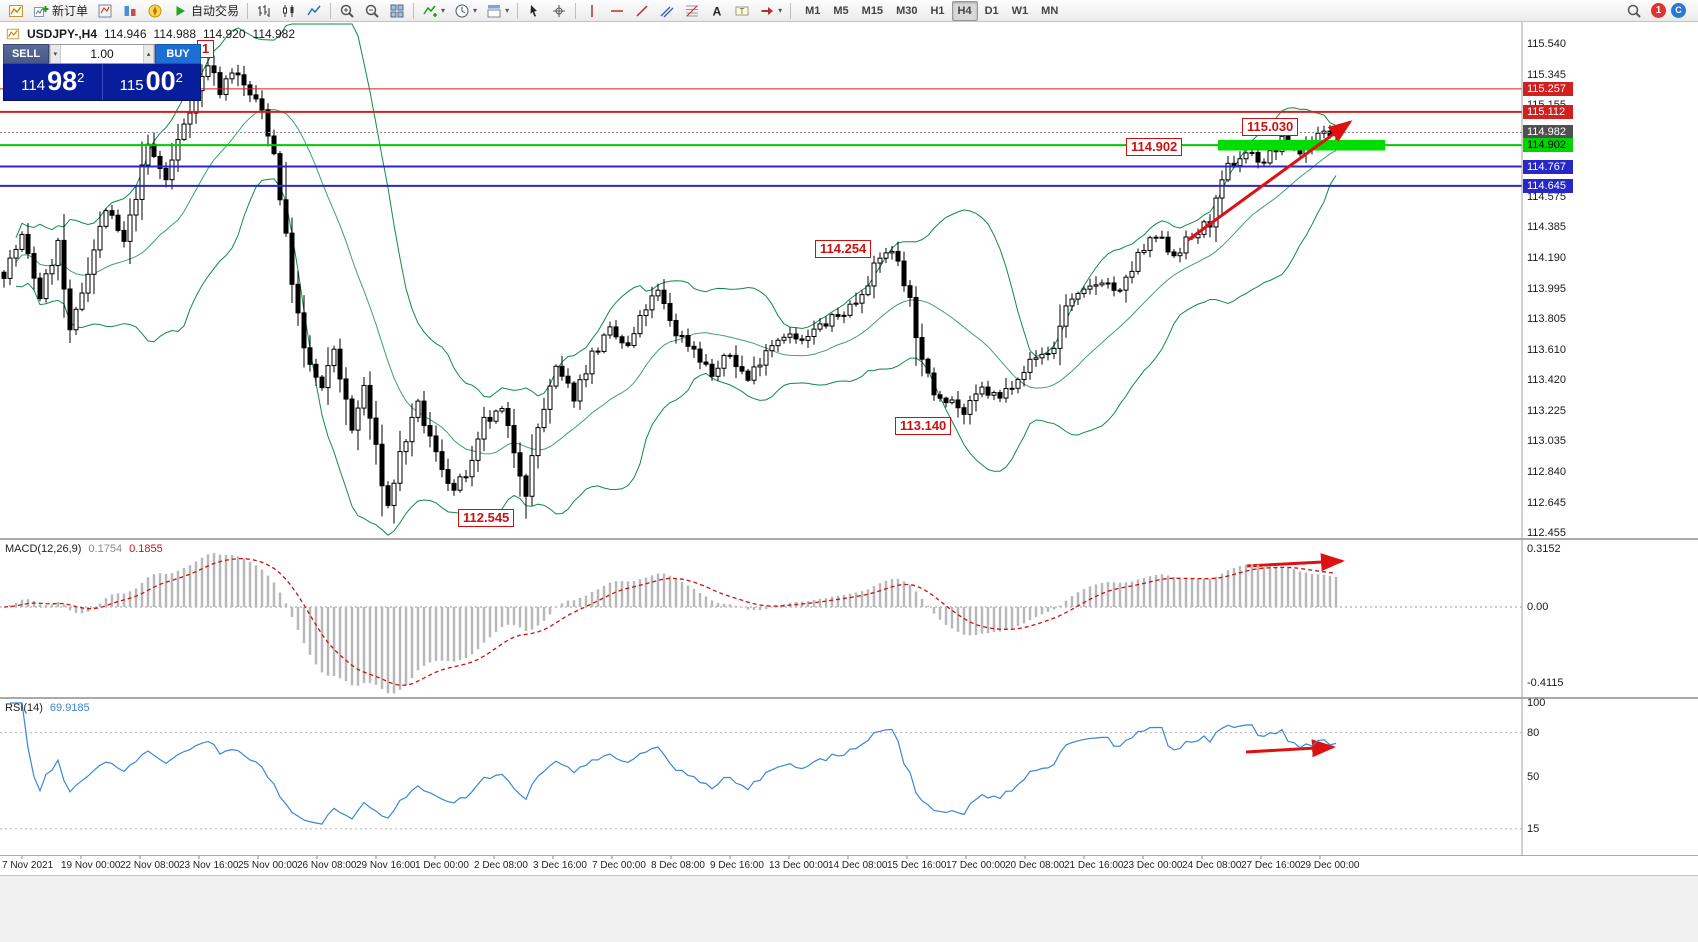 The image size is (1698, 942). I want to click on line-chart-button, so click(314, 11).